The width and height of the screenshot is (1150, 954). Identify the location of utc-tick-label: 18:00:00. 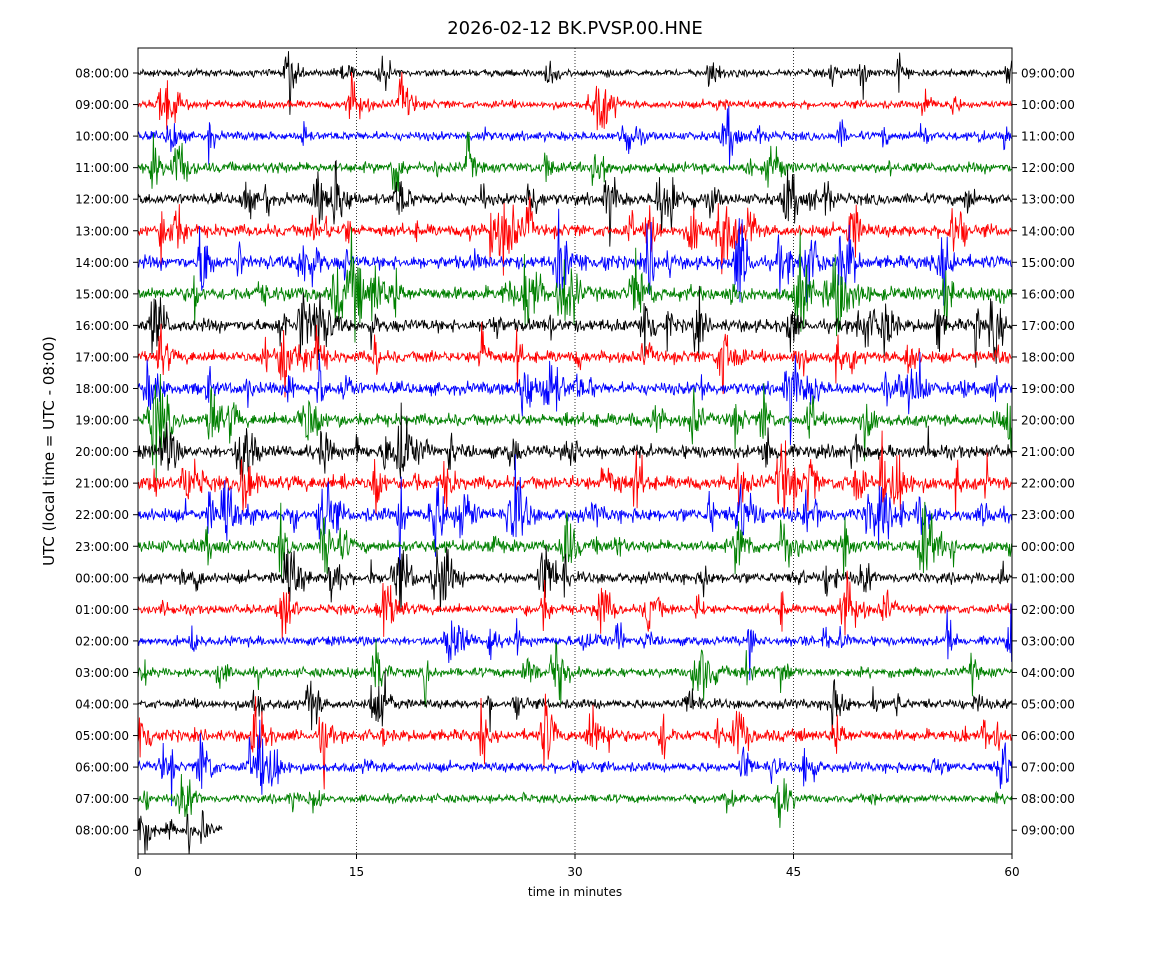
(102, 389).